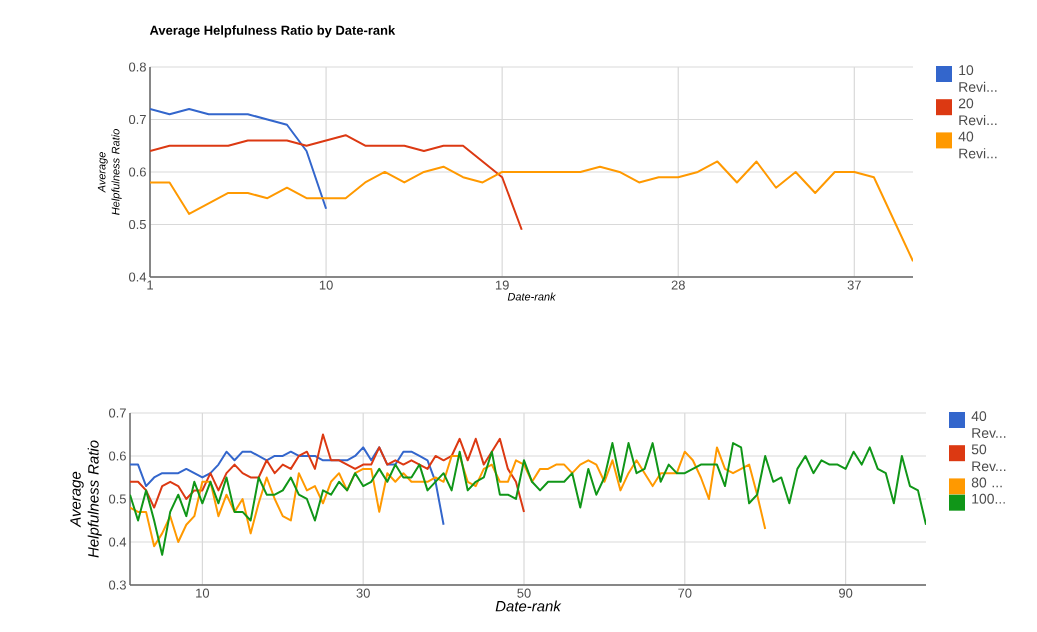  What do you see at coordinates (854, 285) in the screenshot?
I see `x-tick-label: 37` at bounding box center [854, 285].